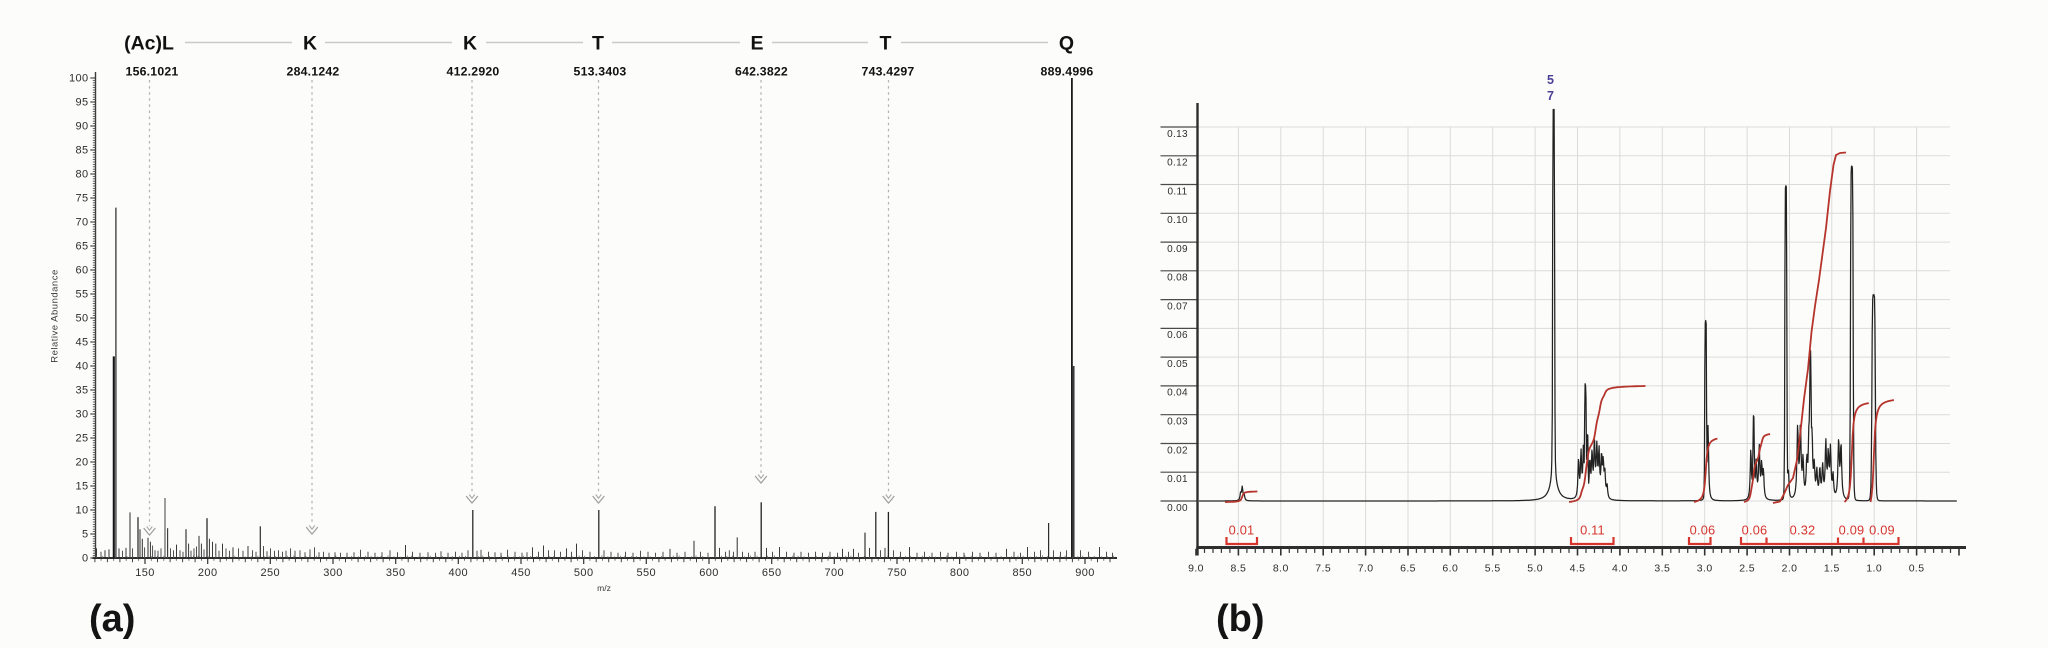  I want to click on svg-text: 0.00, so click(1177, 508).